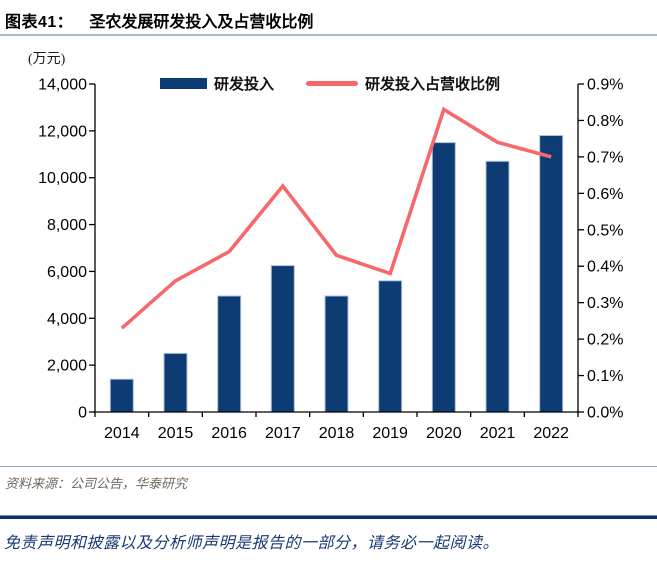 The image size is (657, 569). Describe the element at coordinates (252, 543) in the screenshot. I see `disclaimer-text: 免责声明和披露以及分析师声明是报告的一部分，请务必一起阅读。` at that location.